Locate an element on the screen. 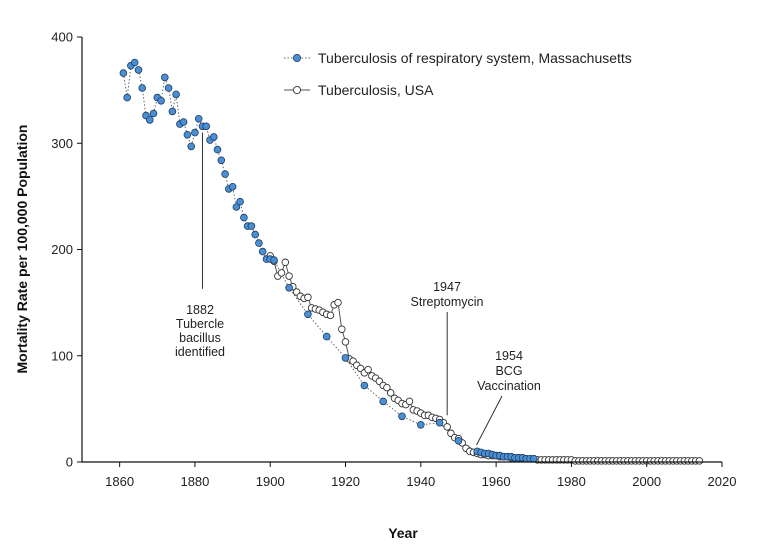  annotation-1954-line is located at coordinates (489, 420).